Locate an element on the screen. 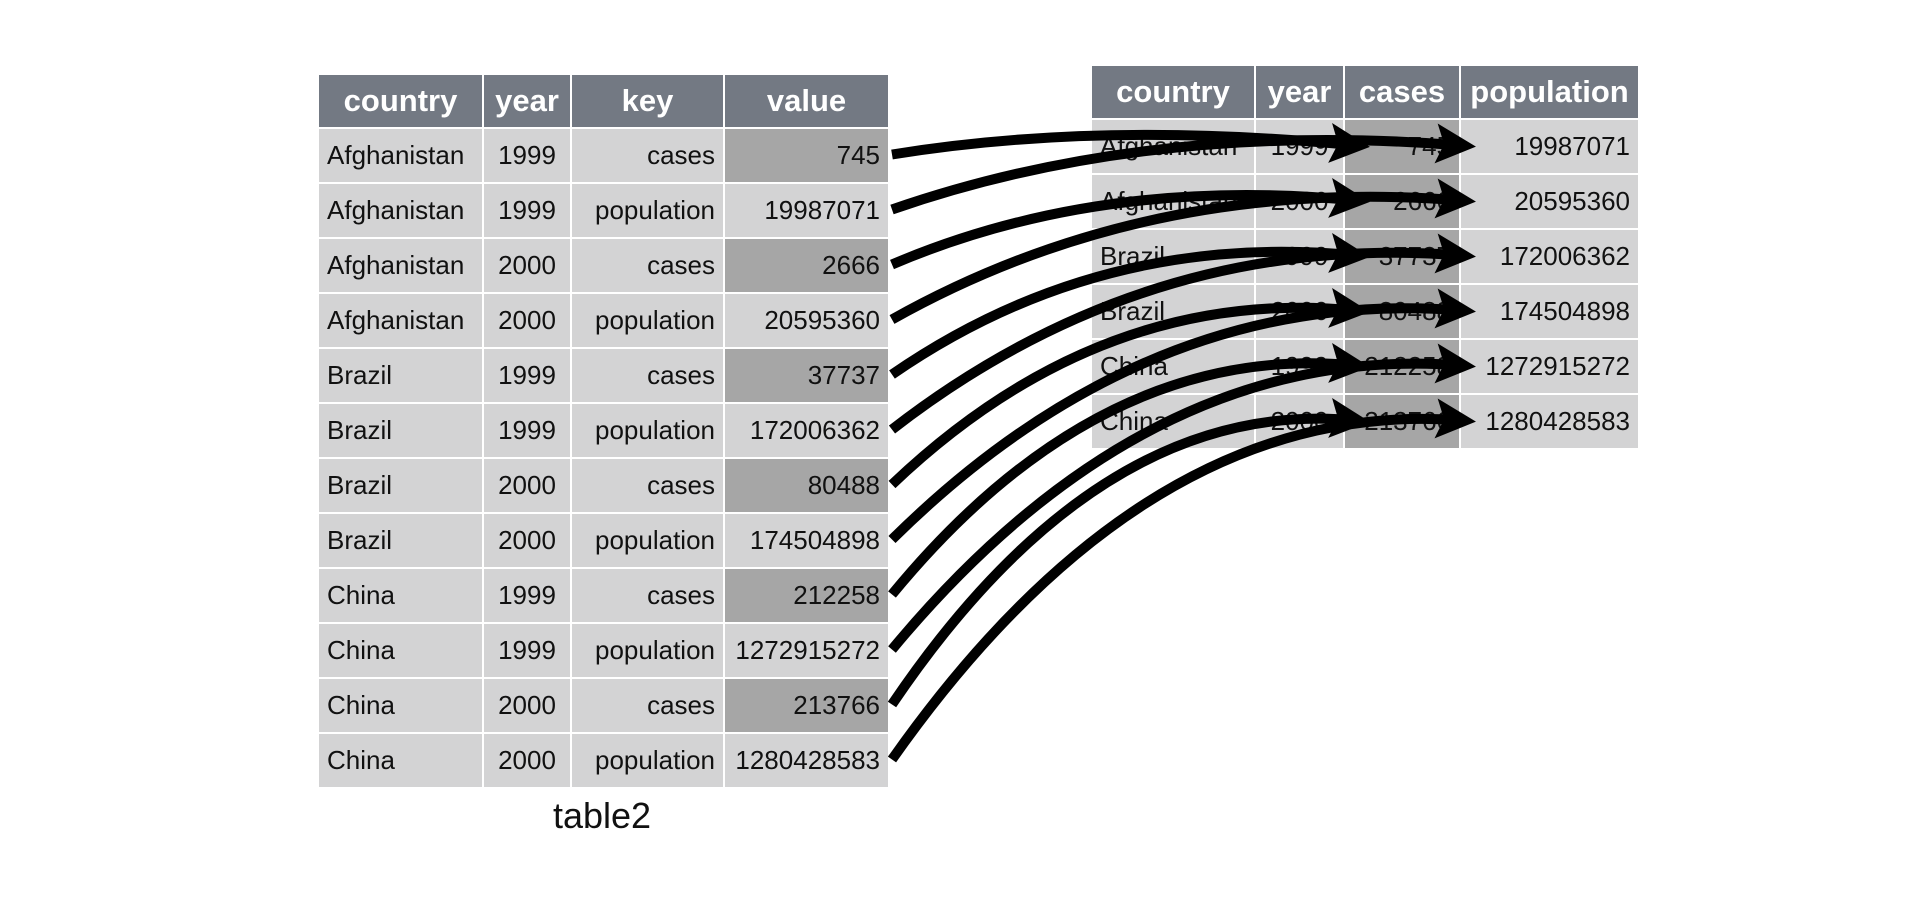  row: Brazil 2000 cases 80488 is located at coordinates (603, 485).